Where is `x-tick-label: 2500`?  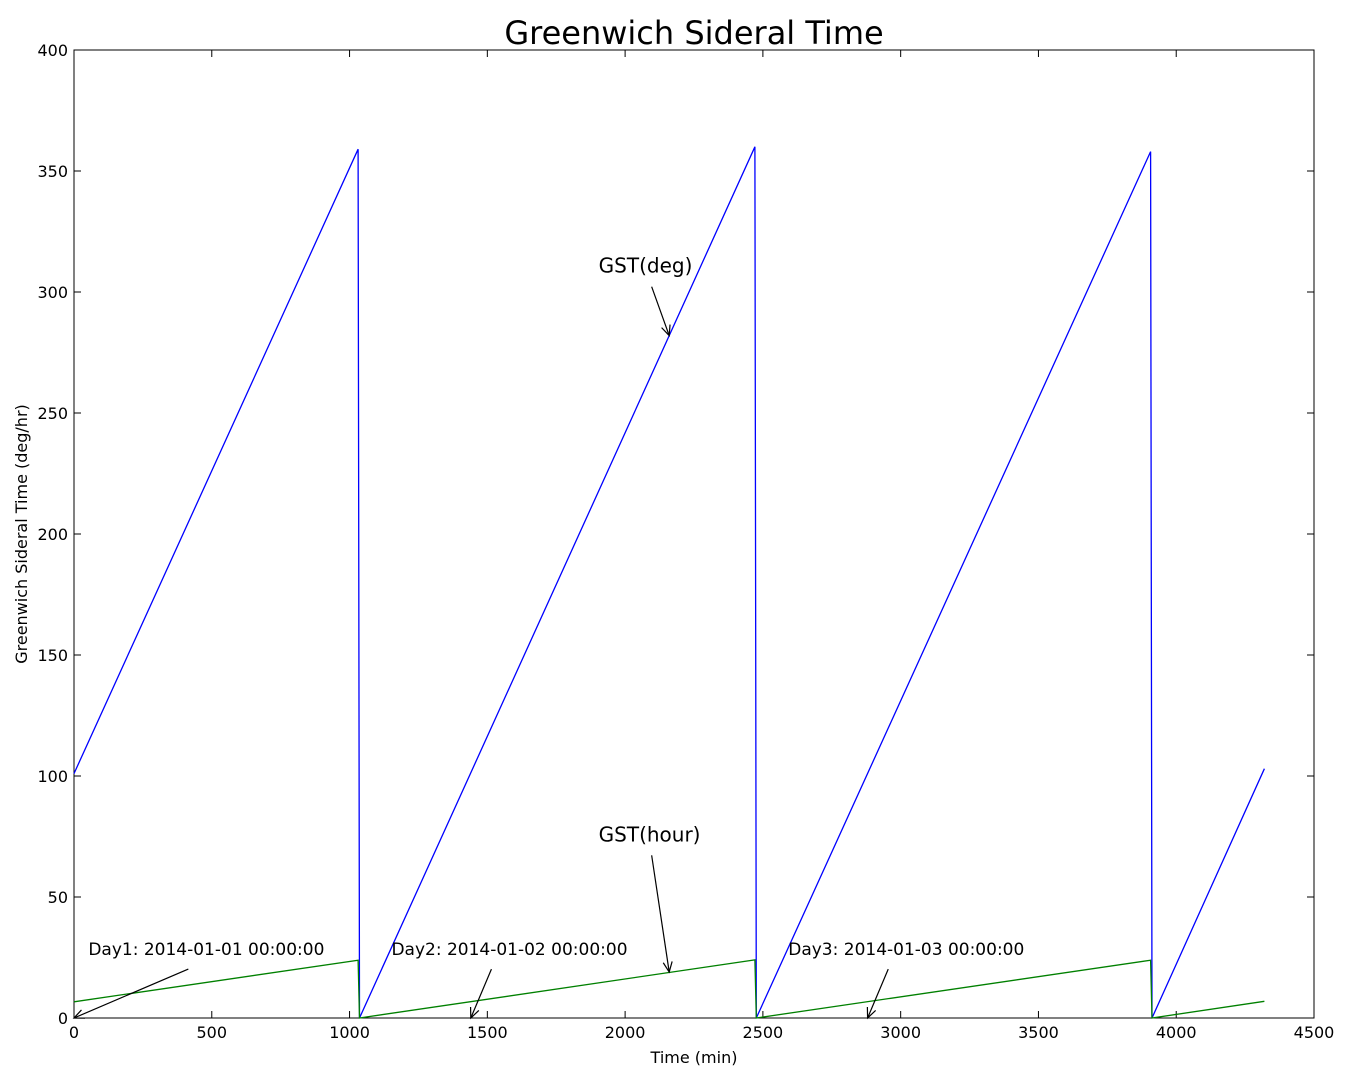
x-tick-label: 2500 is located at coordinates (763, 1032).